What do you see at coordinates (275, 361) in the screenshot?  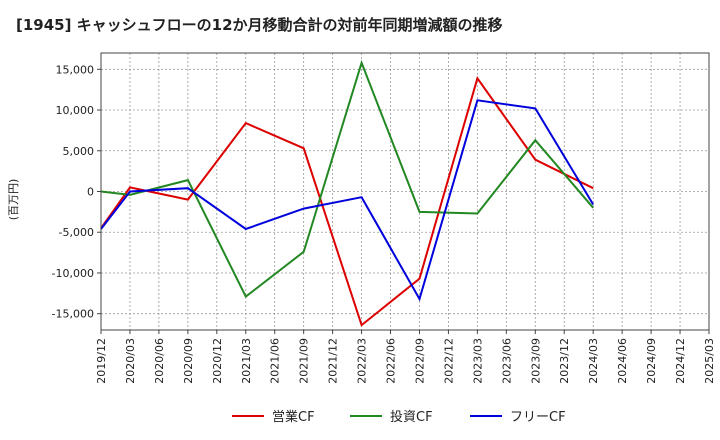 I see `x-tick-label: 2021/06` at bounding box center [275, 361].